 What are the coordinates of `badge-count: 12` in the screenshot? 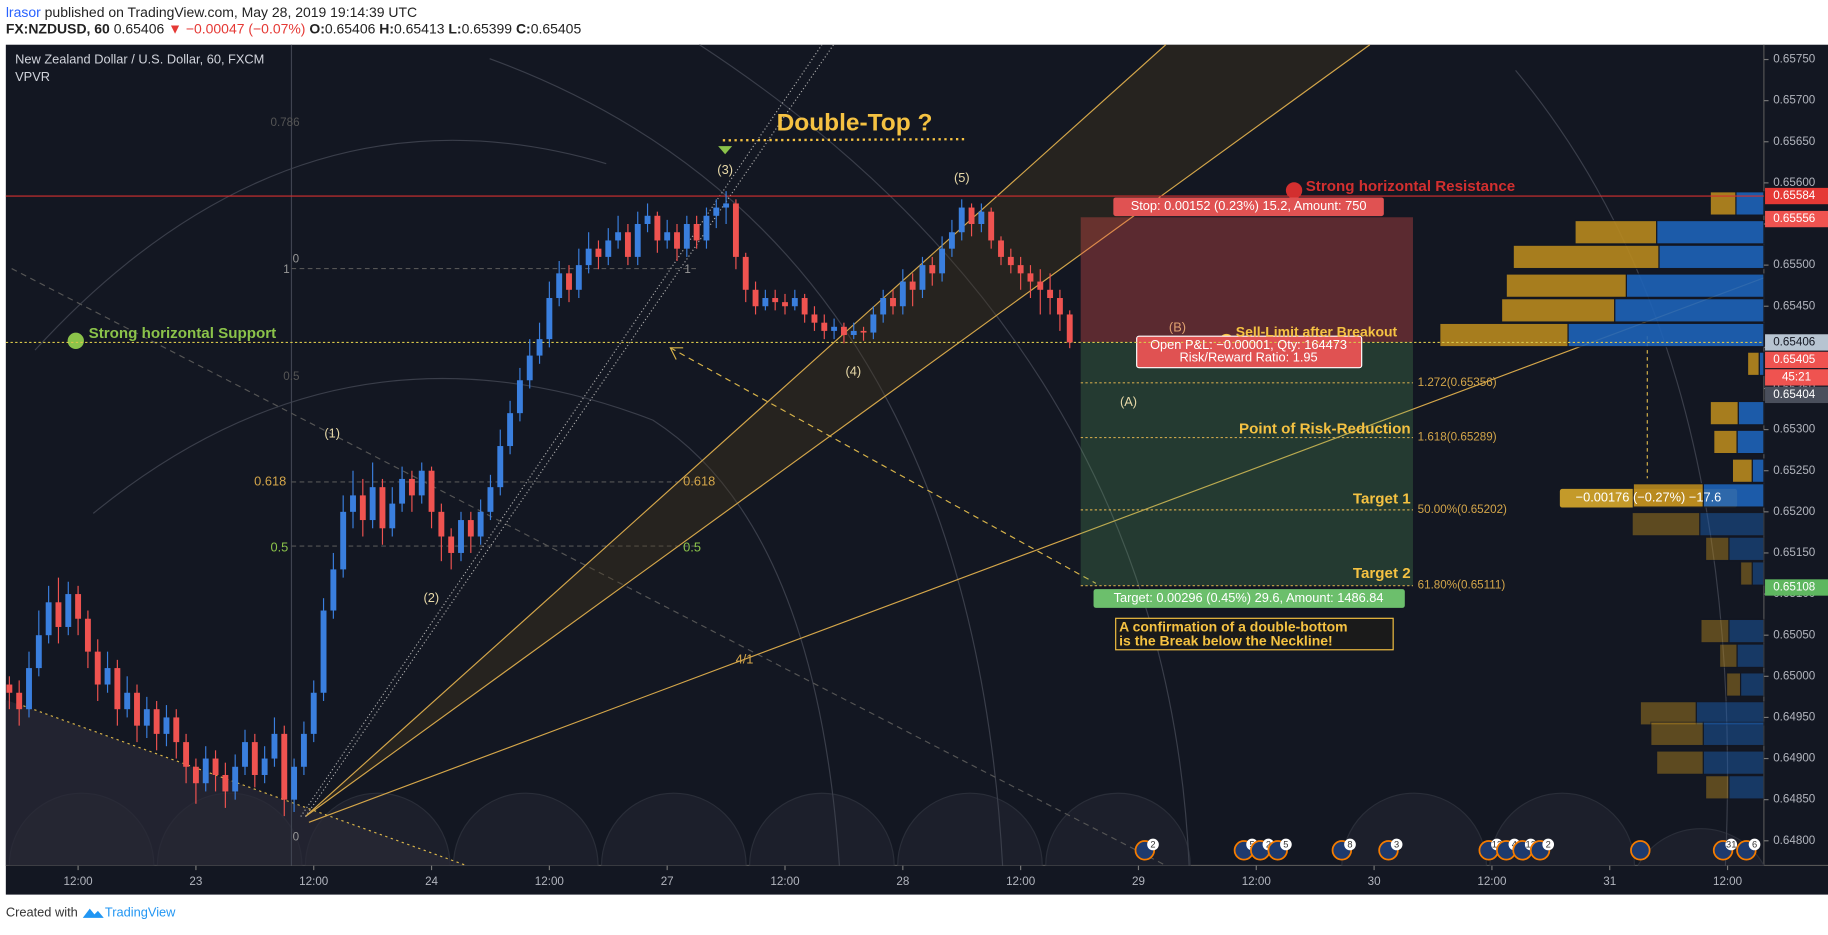 It's located at (1531, 845).